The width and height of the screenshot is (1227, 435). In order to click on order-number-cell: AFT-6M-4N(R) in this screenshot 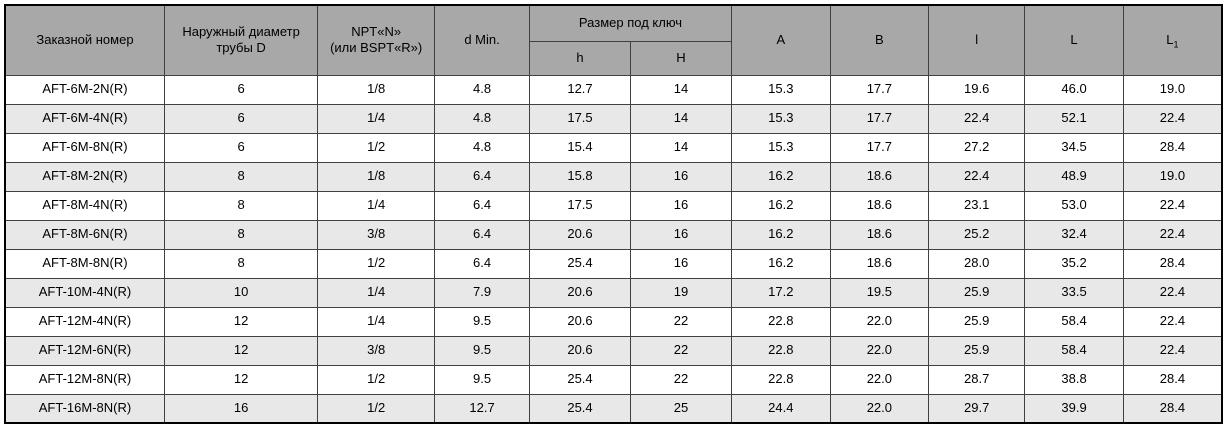, I will do `click(84, 118)`.